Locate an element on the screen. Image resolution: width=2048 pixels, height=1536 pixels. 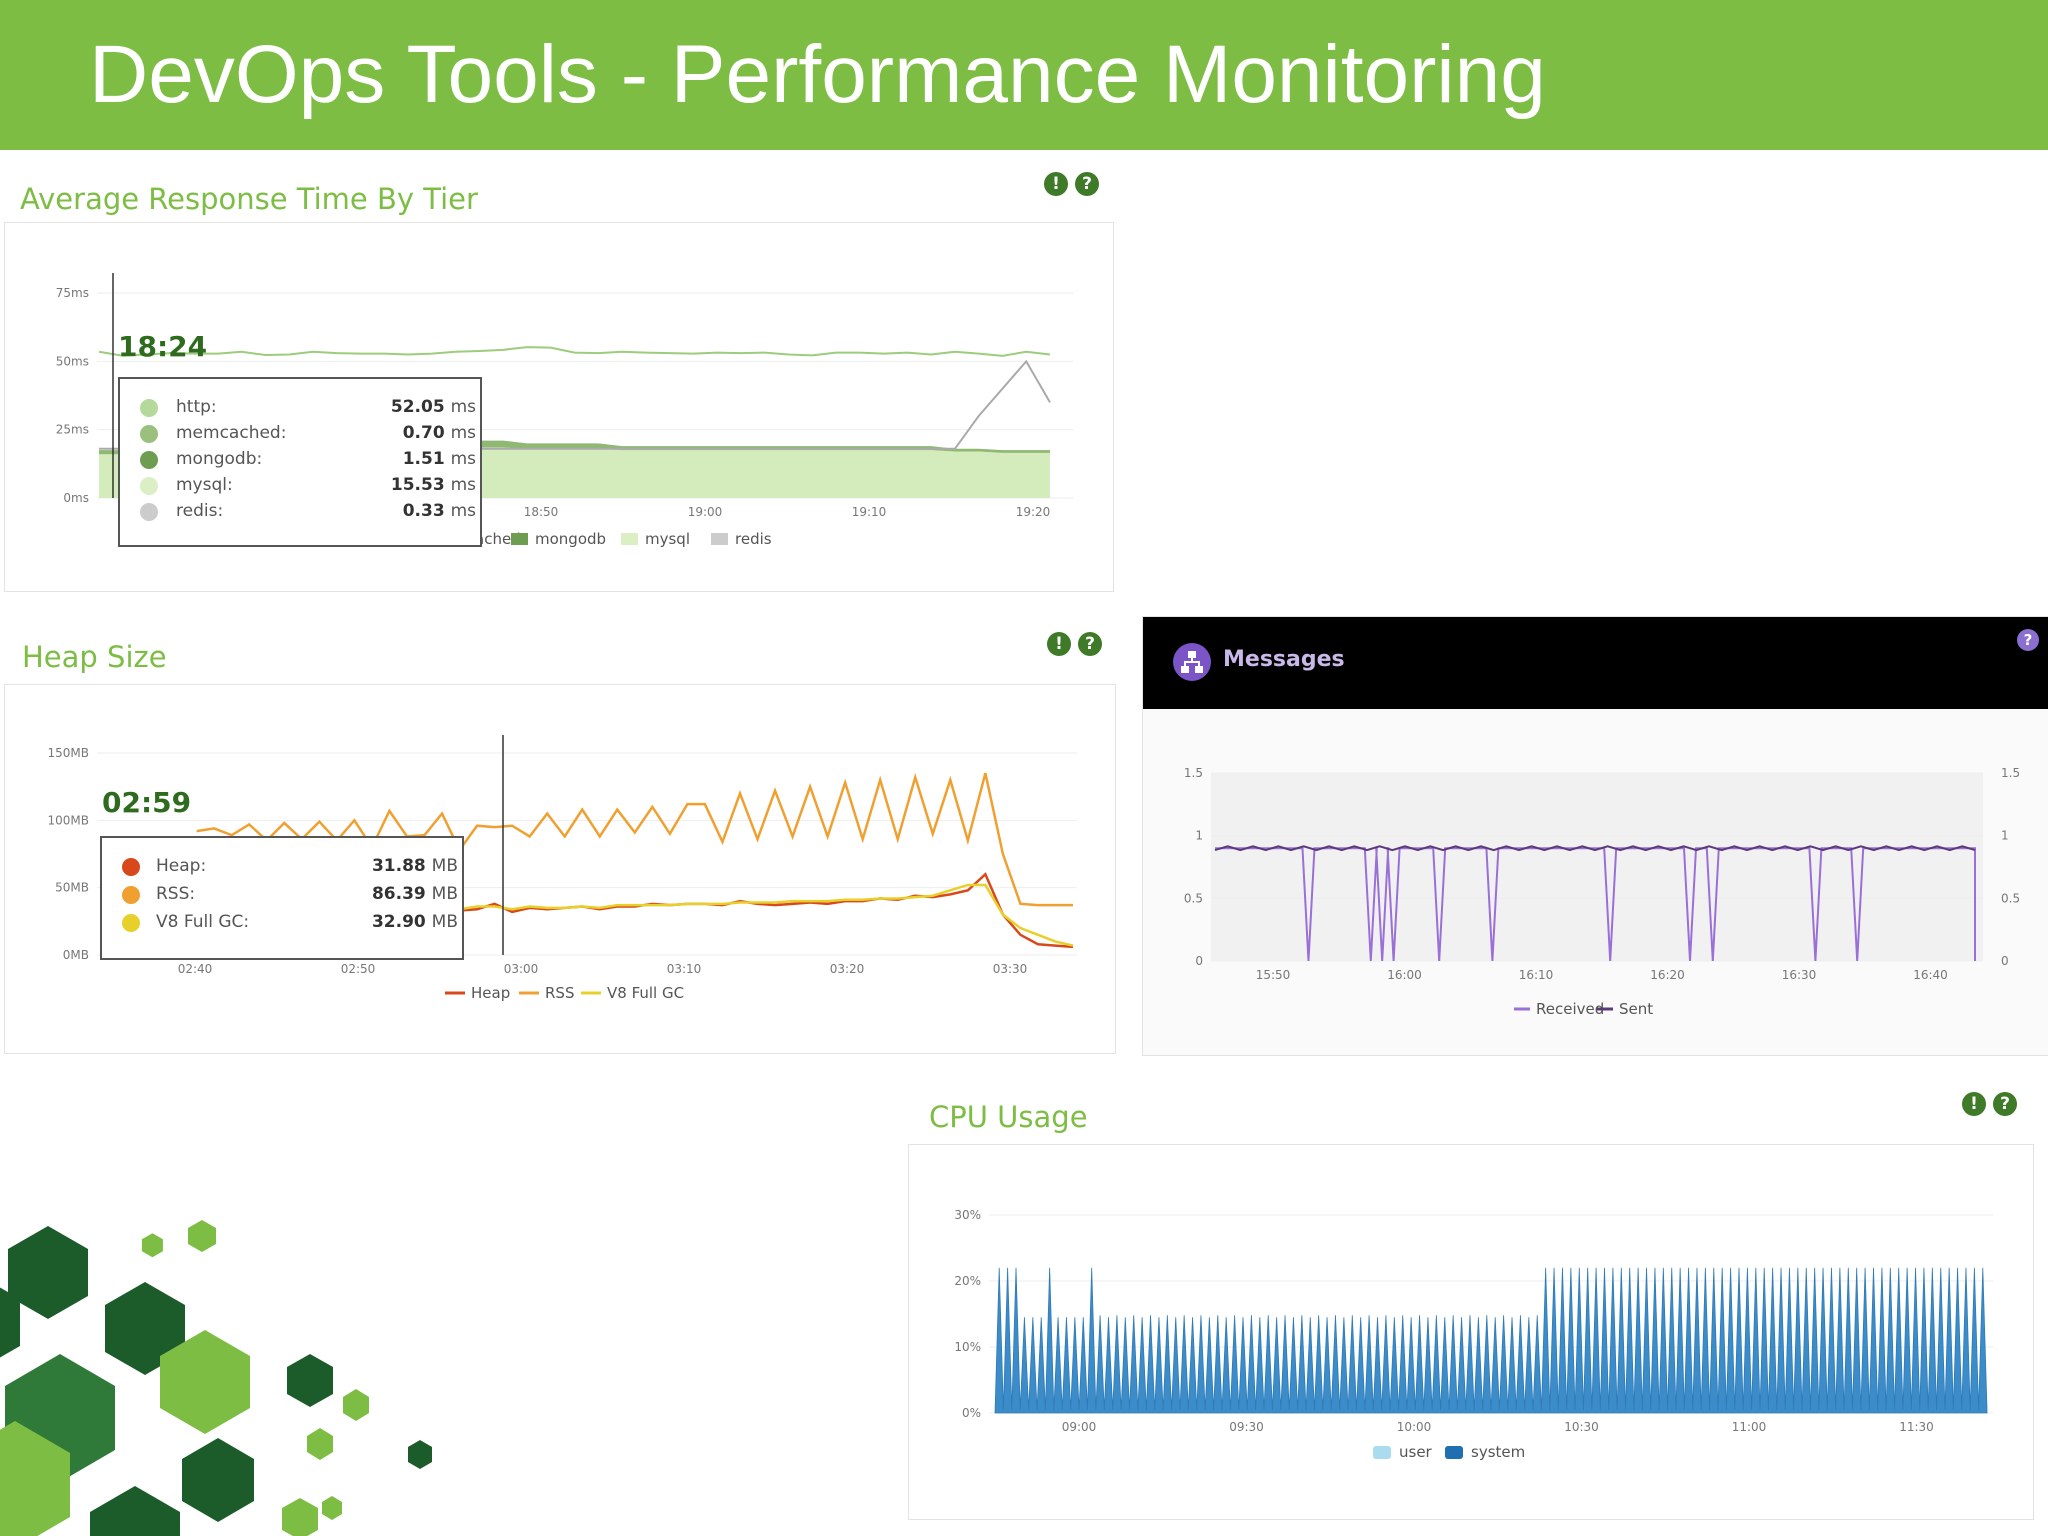
panel-title: Messages is located at coordinates (1284, 659).